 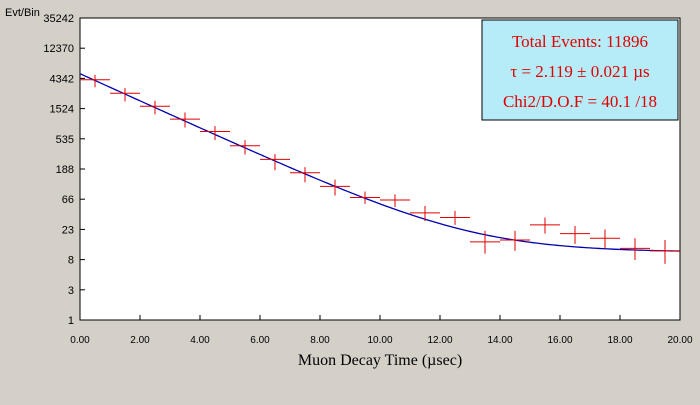 What do you see at coordinates (580, 101) in the screenshot?
I see `legend-chi2: Chi2/D.O.F = 40.1 /18` at bounding box center [580, 101].